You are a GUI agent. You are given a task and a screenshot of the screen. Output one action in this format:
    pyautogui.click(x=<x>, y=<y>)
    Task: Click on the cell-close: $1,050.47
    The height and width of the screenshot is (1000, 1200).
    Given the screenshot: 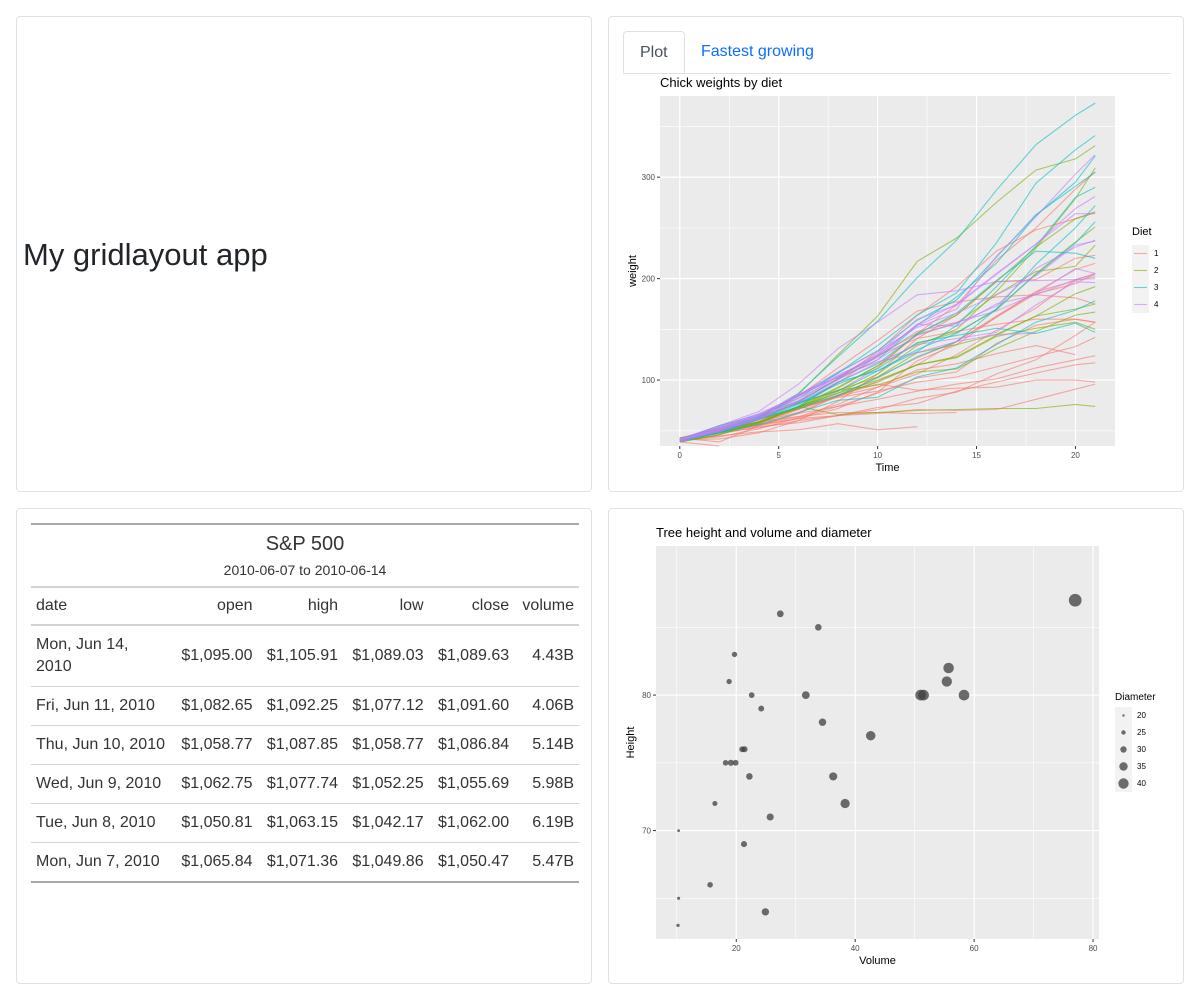 What is the action you would take?
    pyautogui.click(x=471, y=862)
    